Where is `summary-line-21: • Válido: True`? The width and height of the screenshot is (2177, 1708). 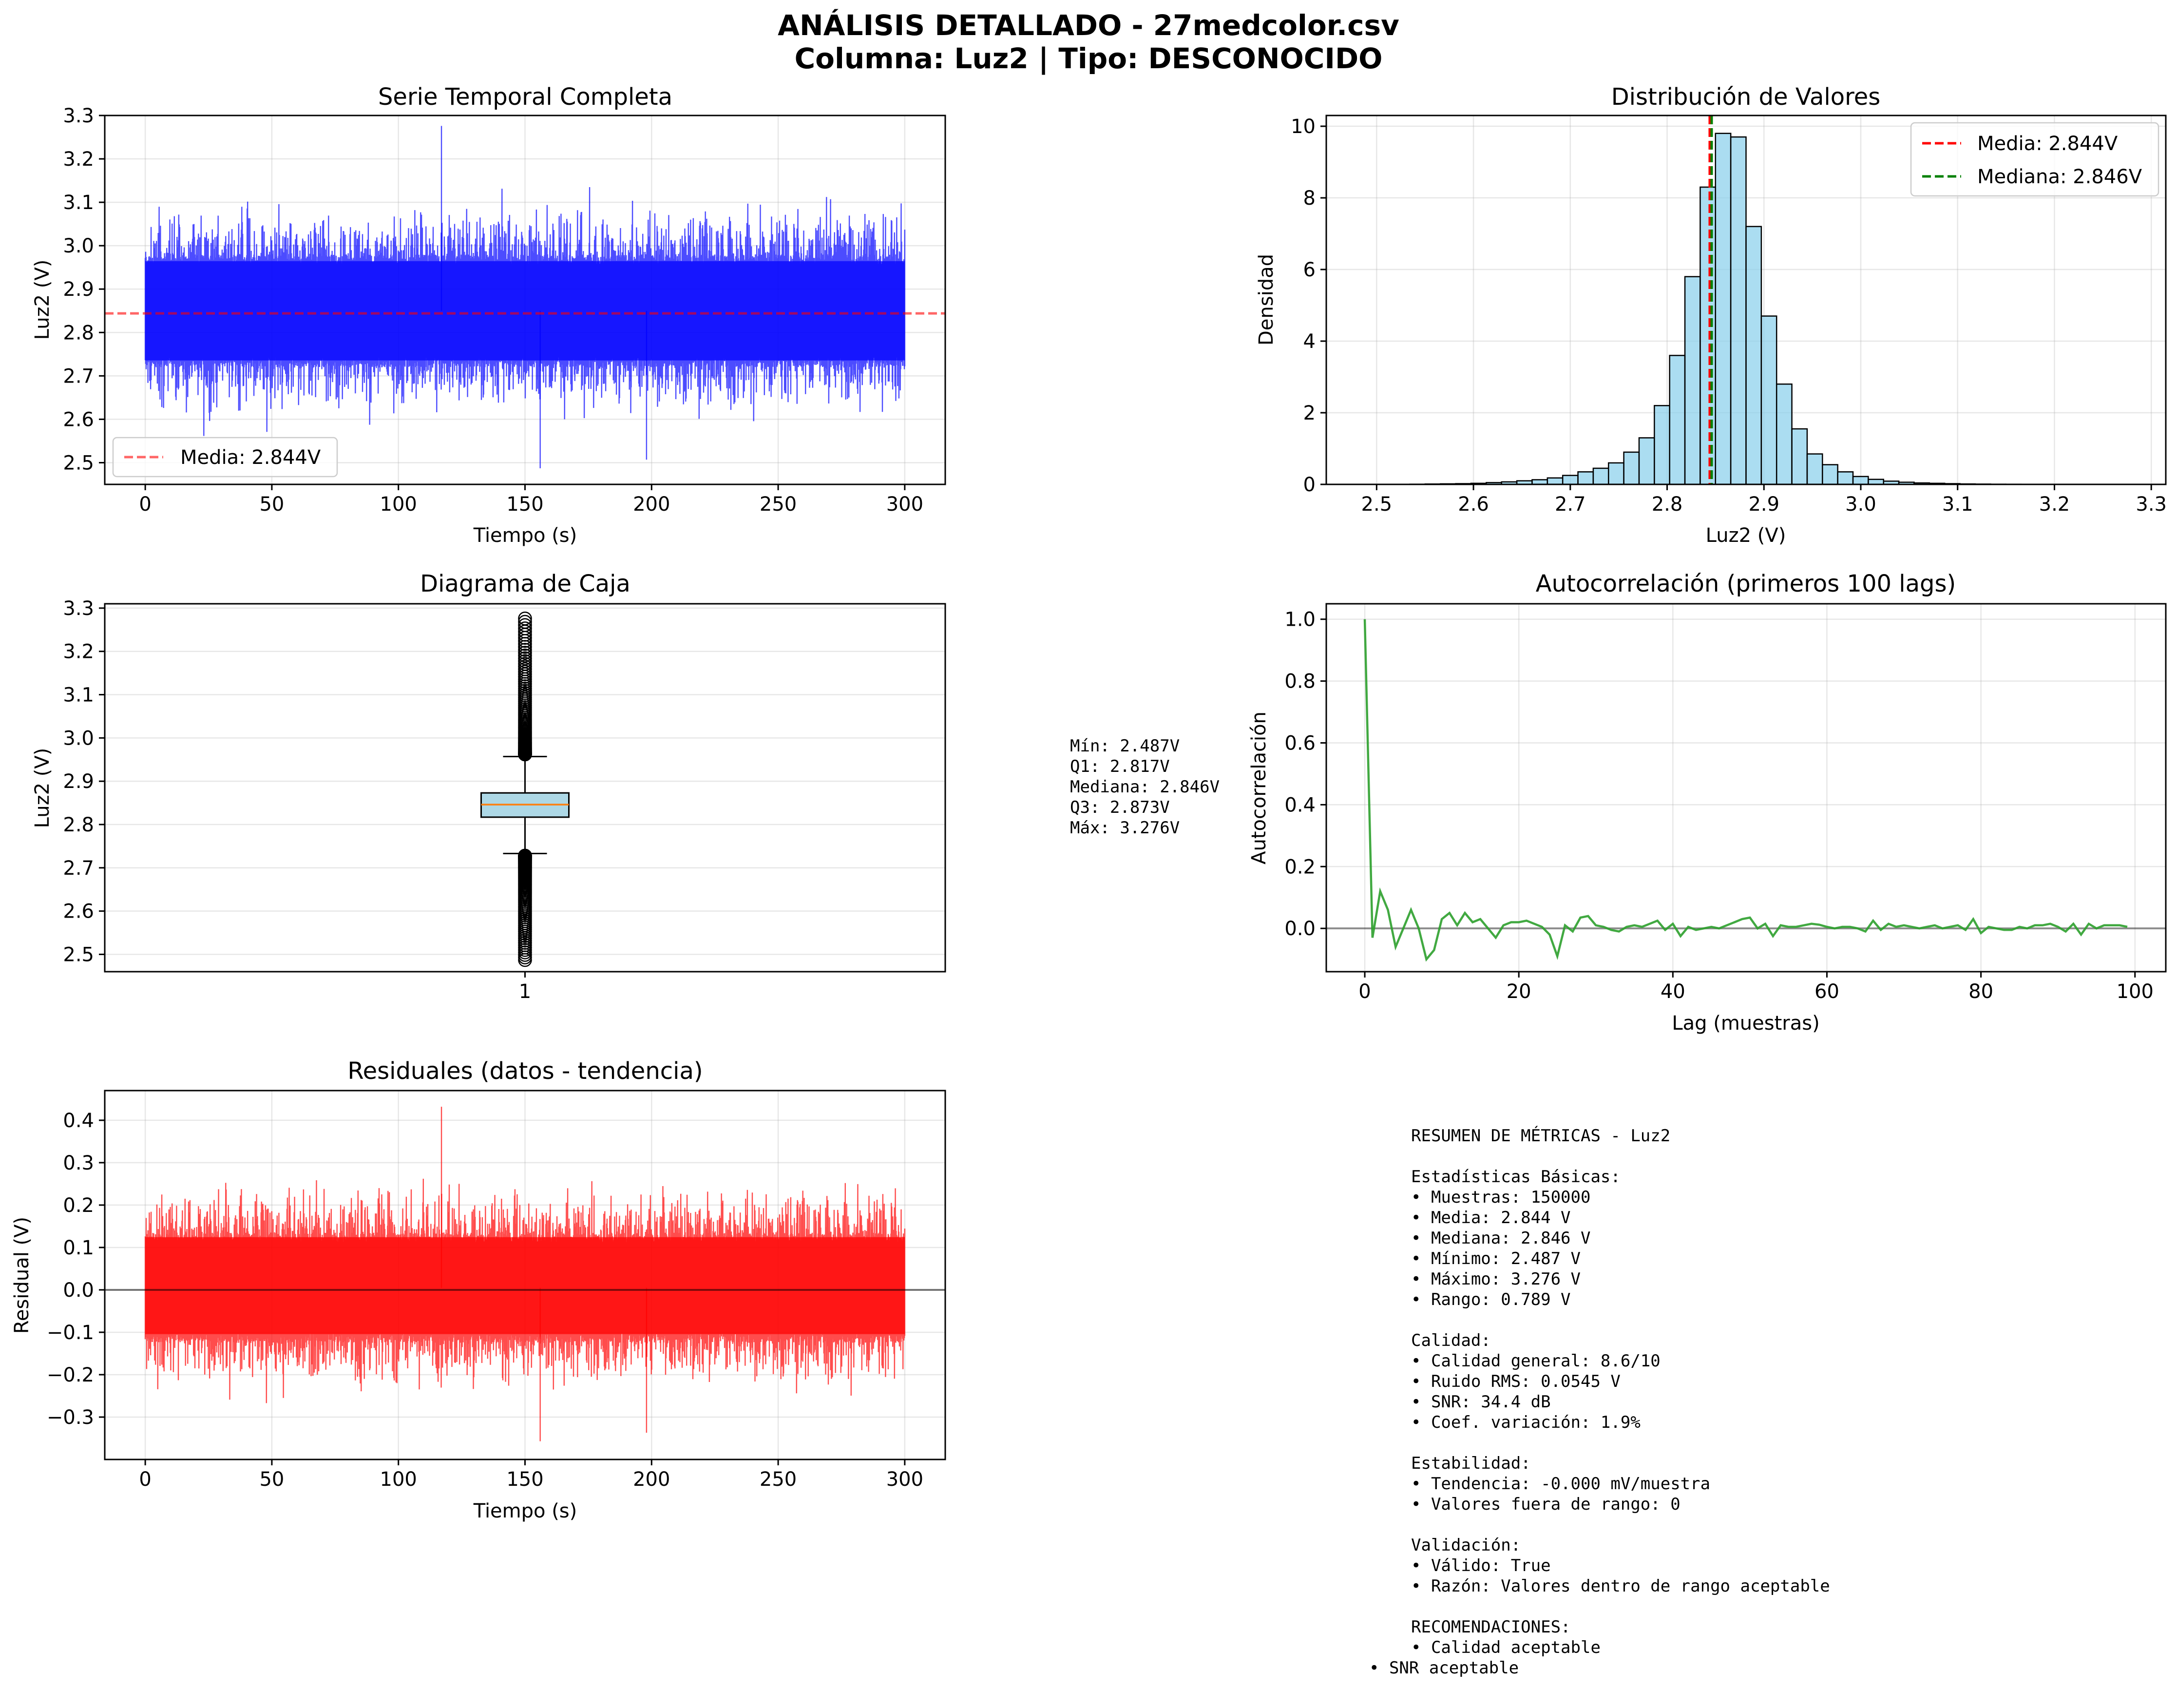
summary-line-21: • Válido: True is located at coordinates (1481, 1565).